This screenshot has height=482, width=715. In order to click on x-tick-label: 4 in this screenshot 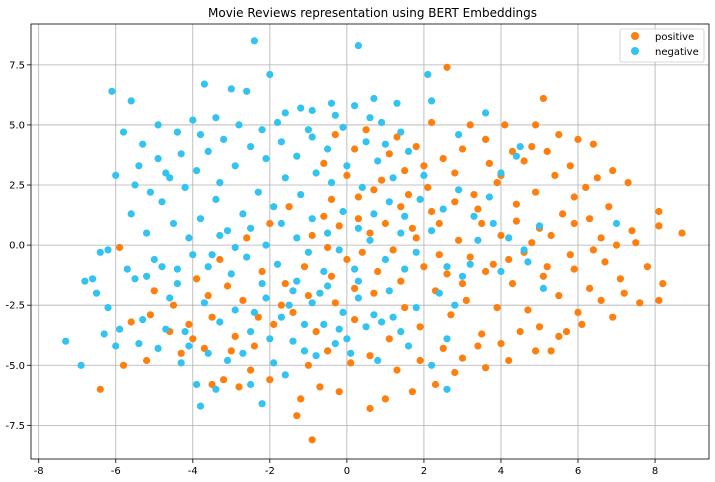, I will do `click(501, 471)`.